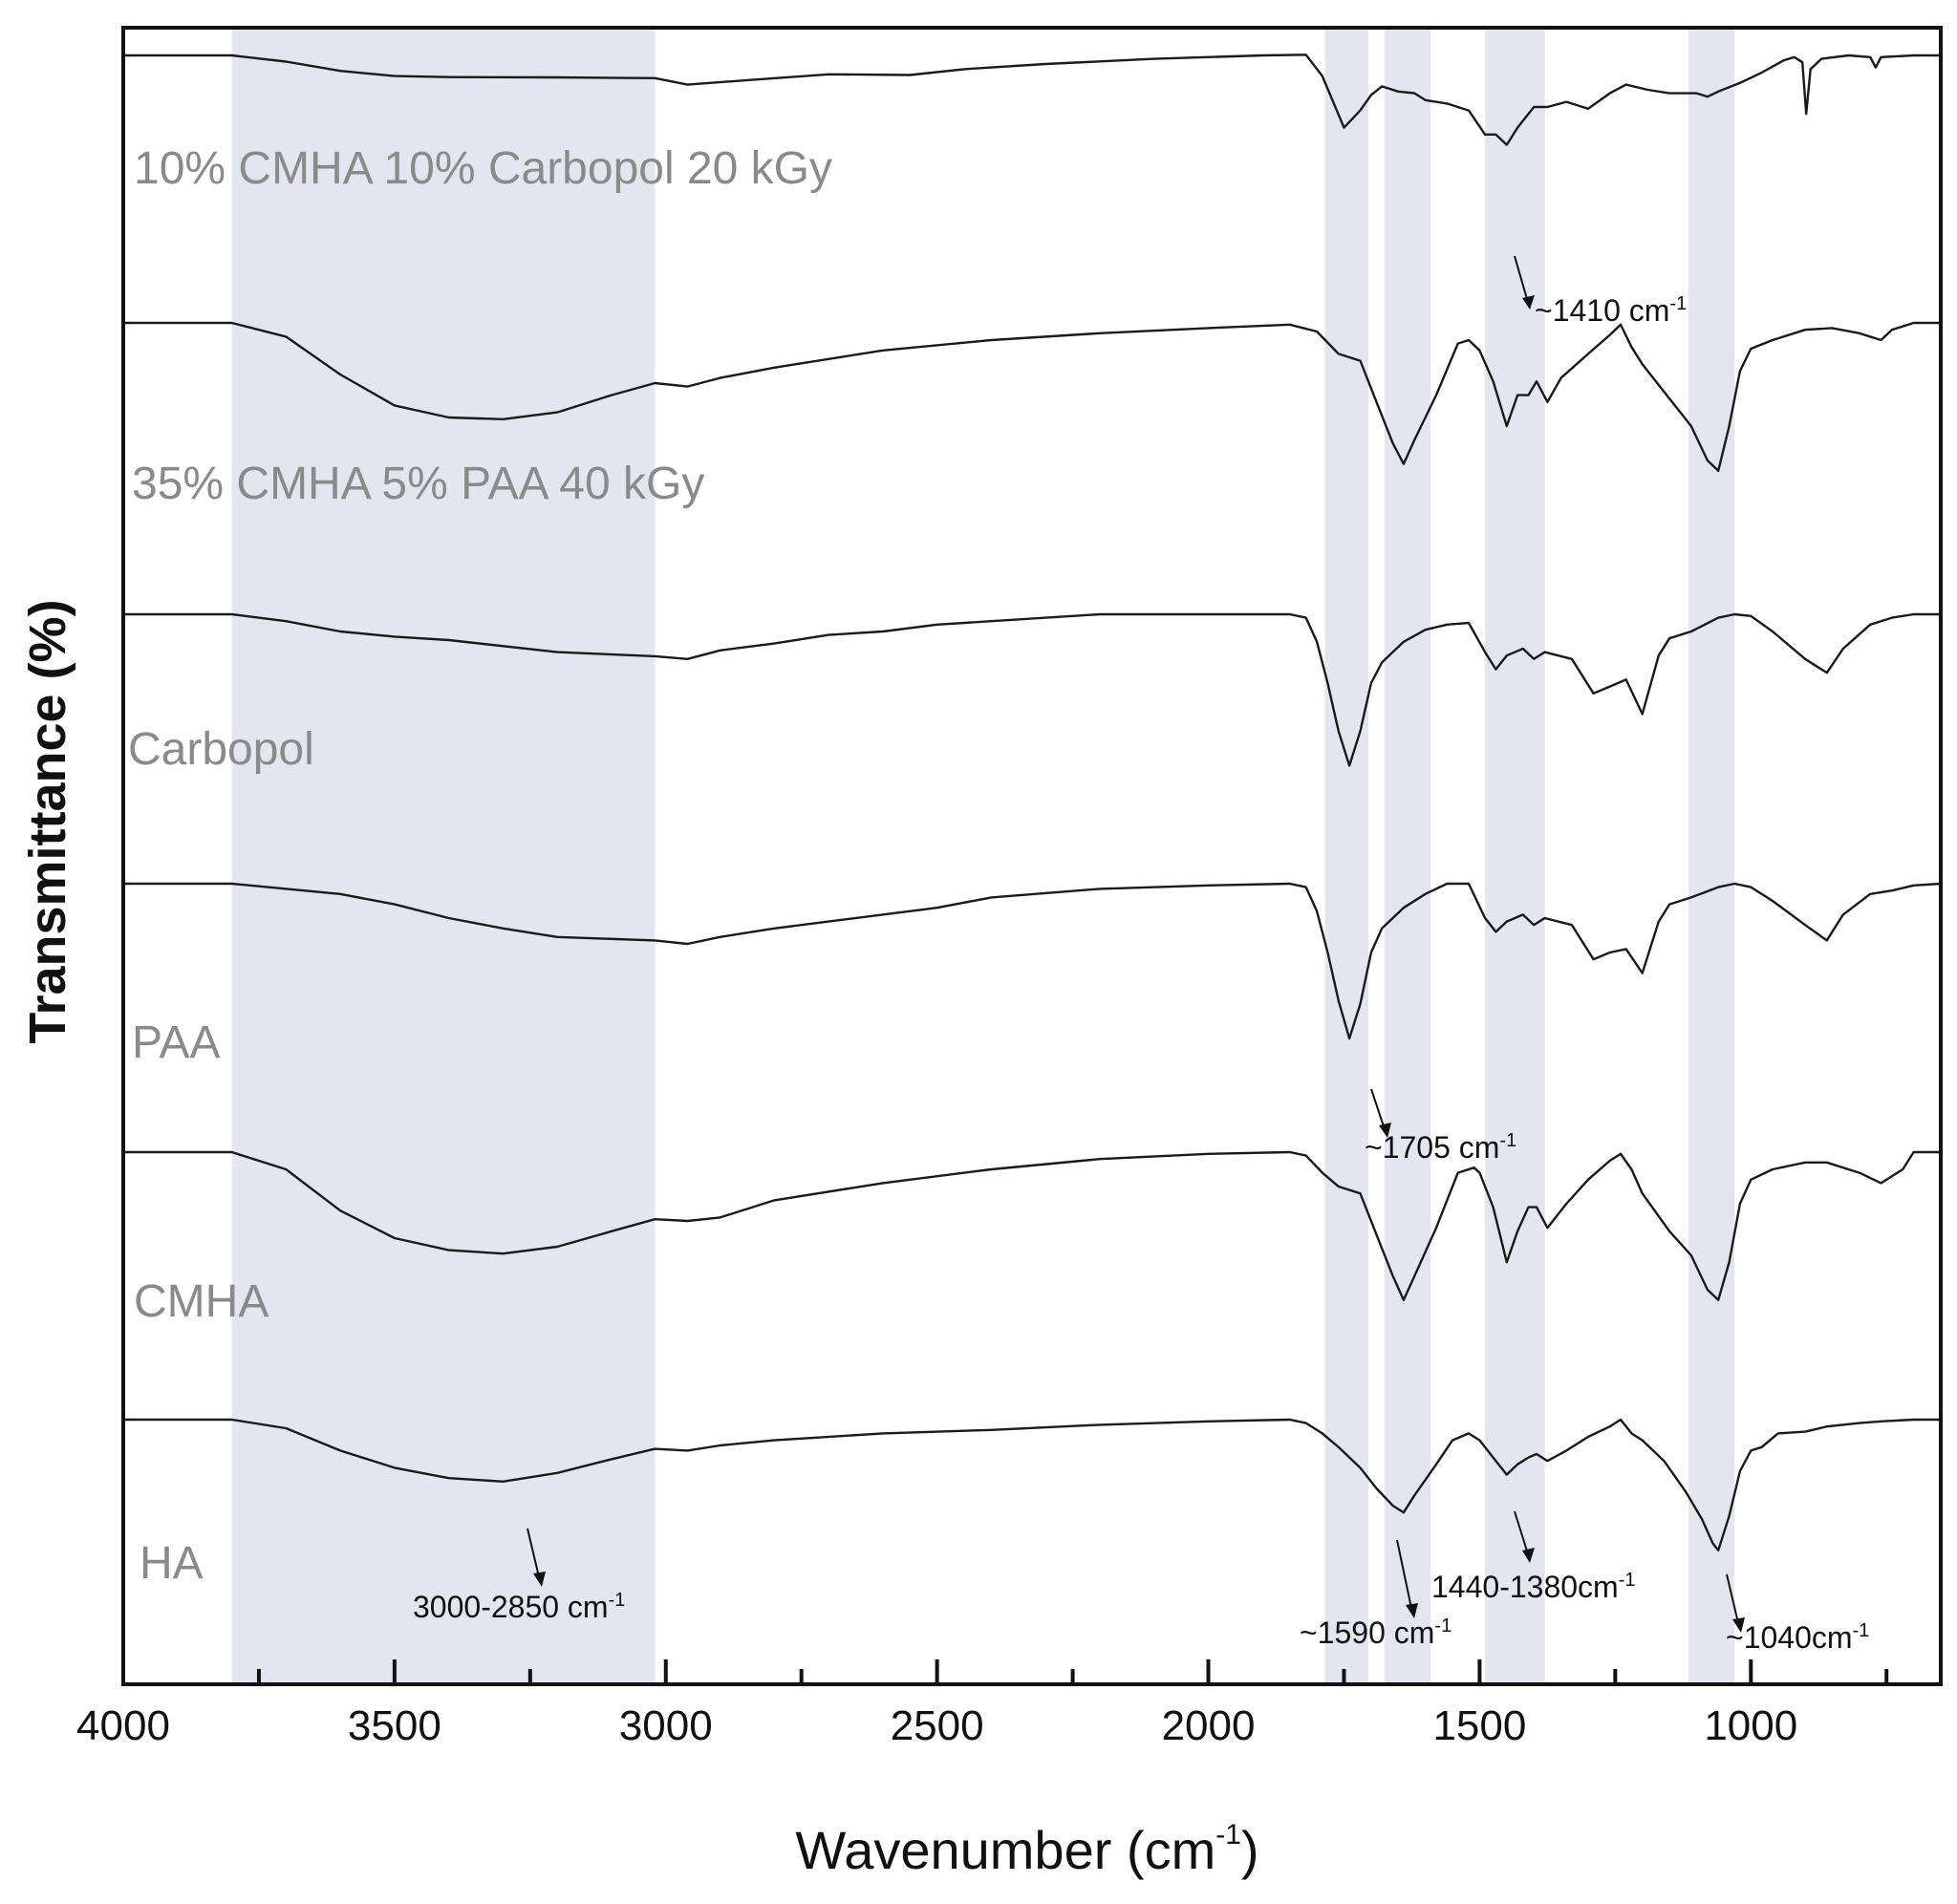 The image size is (1957, 1904). What do you see at coordinates (483, 169) in the screenshot?
I see `series-label-0: 10% CMHA 10% Carbopol 20 kGy` at bounding box center [483, 169].